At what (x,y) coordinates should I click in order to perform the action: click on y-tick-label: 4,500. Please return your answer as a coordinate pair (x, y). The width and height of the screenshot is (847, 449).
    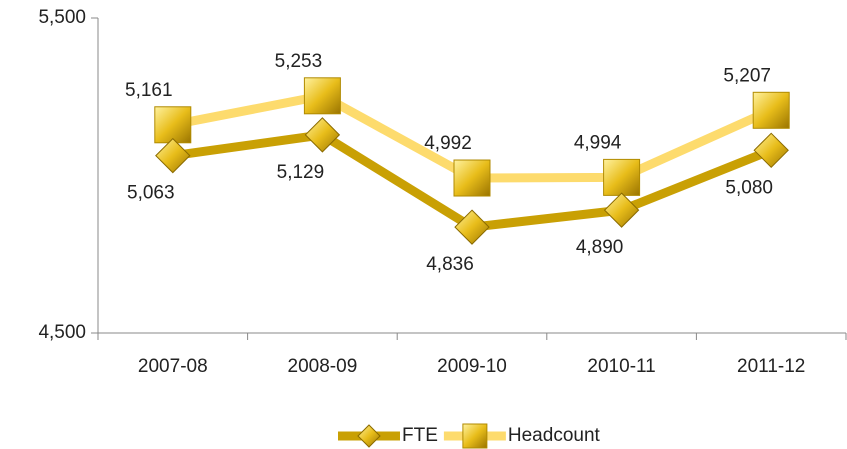
    Looking at the image, I should click on (62, 332).